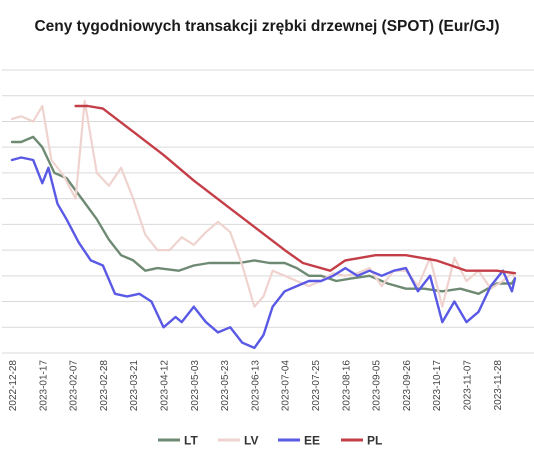  I want to click on x-tick-label: 2023-09-26, so click(407, 386).